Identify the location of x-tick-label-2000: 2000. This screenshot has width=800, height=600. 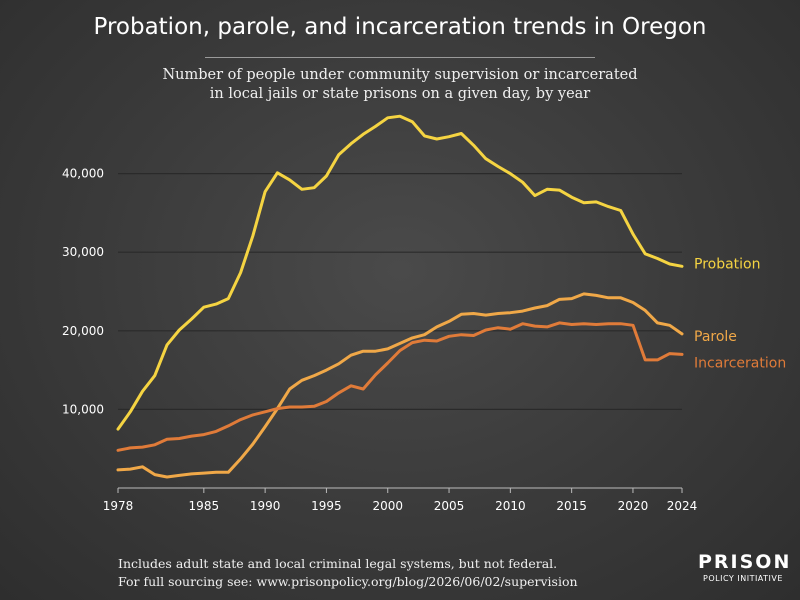
(387, 506).